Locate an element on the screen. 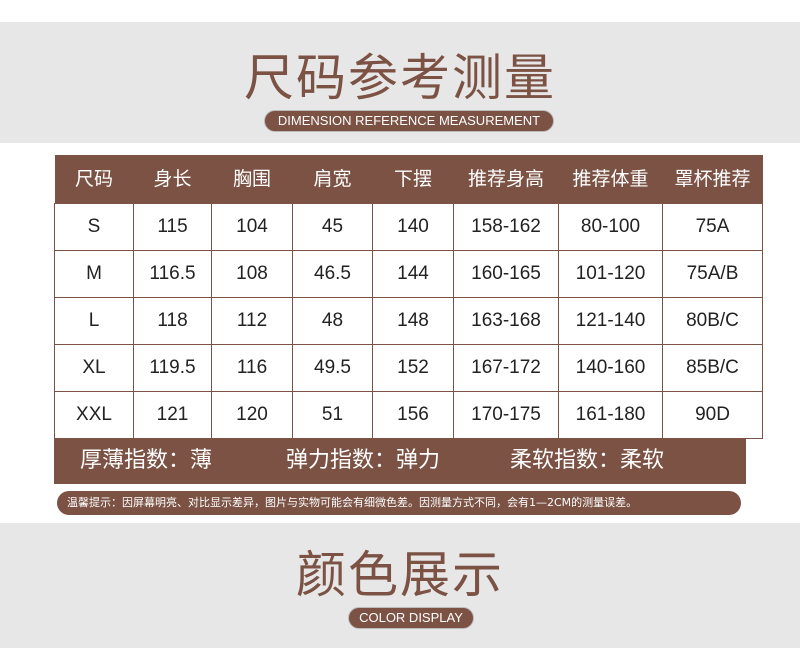 The height and width of the screenshot is (648, 800). table-cell: 158-162 is located at coordinates (506, 227).